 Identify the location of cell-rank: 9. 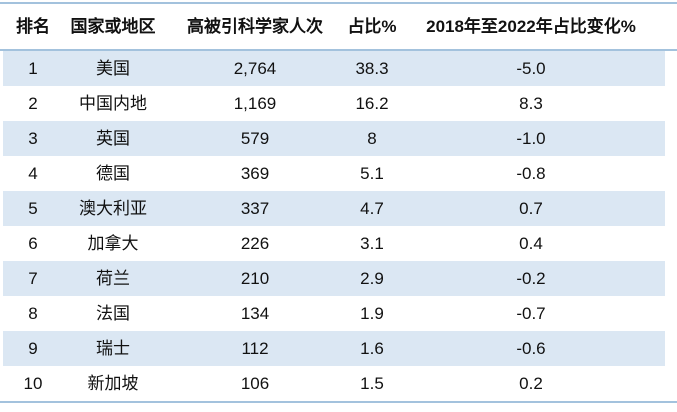
(33, 348).